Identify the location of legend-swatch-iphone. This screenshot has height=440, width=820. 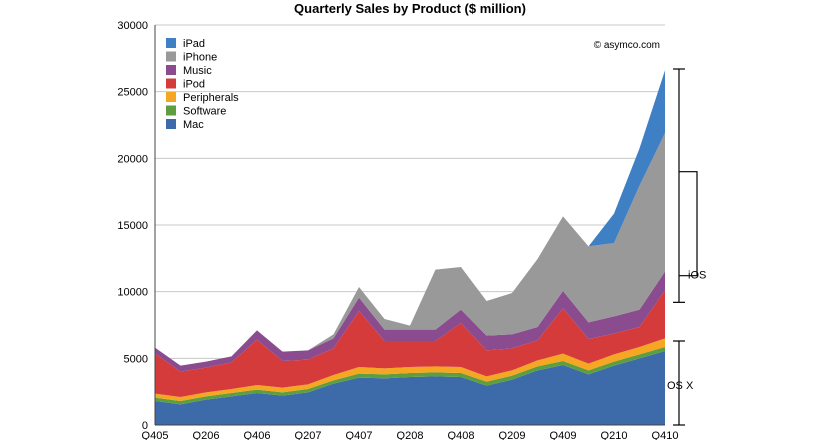
(171, 56).